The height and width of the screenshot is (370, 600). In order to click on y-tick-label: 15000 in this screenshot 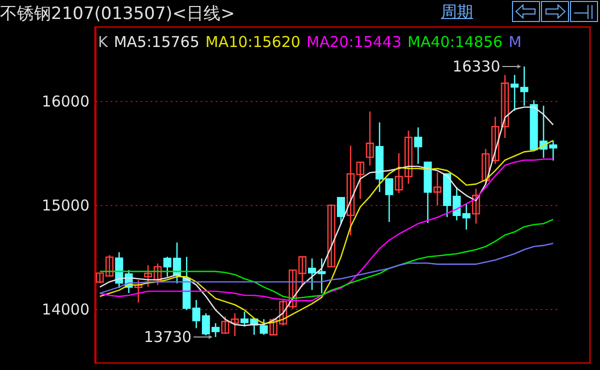, I will do `click(66, 205)`.